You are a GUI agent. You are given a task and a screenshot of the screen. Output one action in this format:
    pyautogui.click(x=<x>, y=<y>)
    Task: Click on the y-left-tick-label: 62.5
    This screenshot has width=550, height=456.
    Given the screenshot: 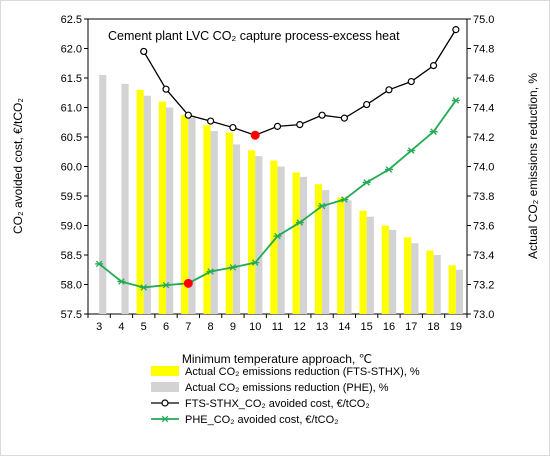 What is the action you would take?
    pyautogui.click(x=71, y=20)
    